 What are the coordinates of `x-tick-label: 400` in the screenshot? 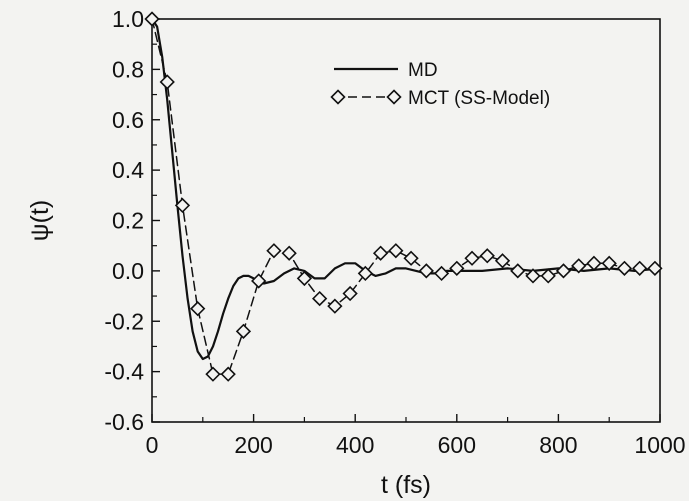 It's located at (355, 445).